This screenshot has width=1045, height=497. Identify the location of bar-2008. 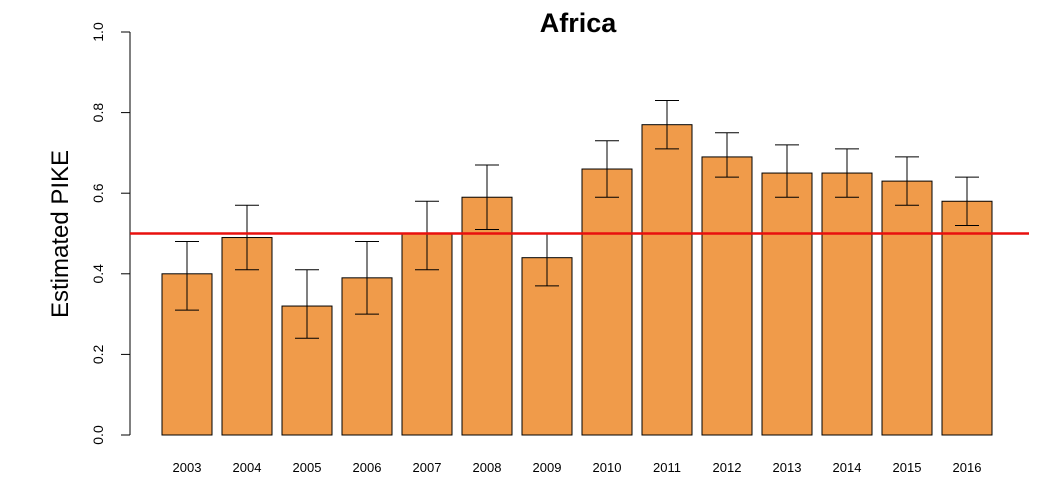
(487, 316).